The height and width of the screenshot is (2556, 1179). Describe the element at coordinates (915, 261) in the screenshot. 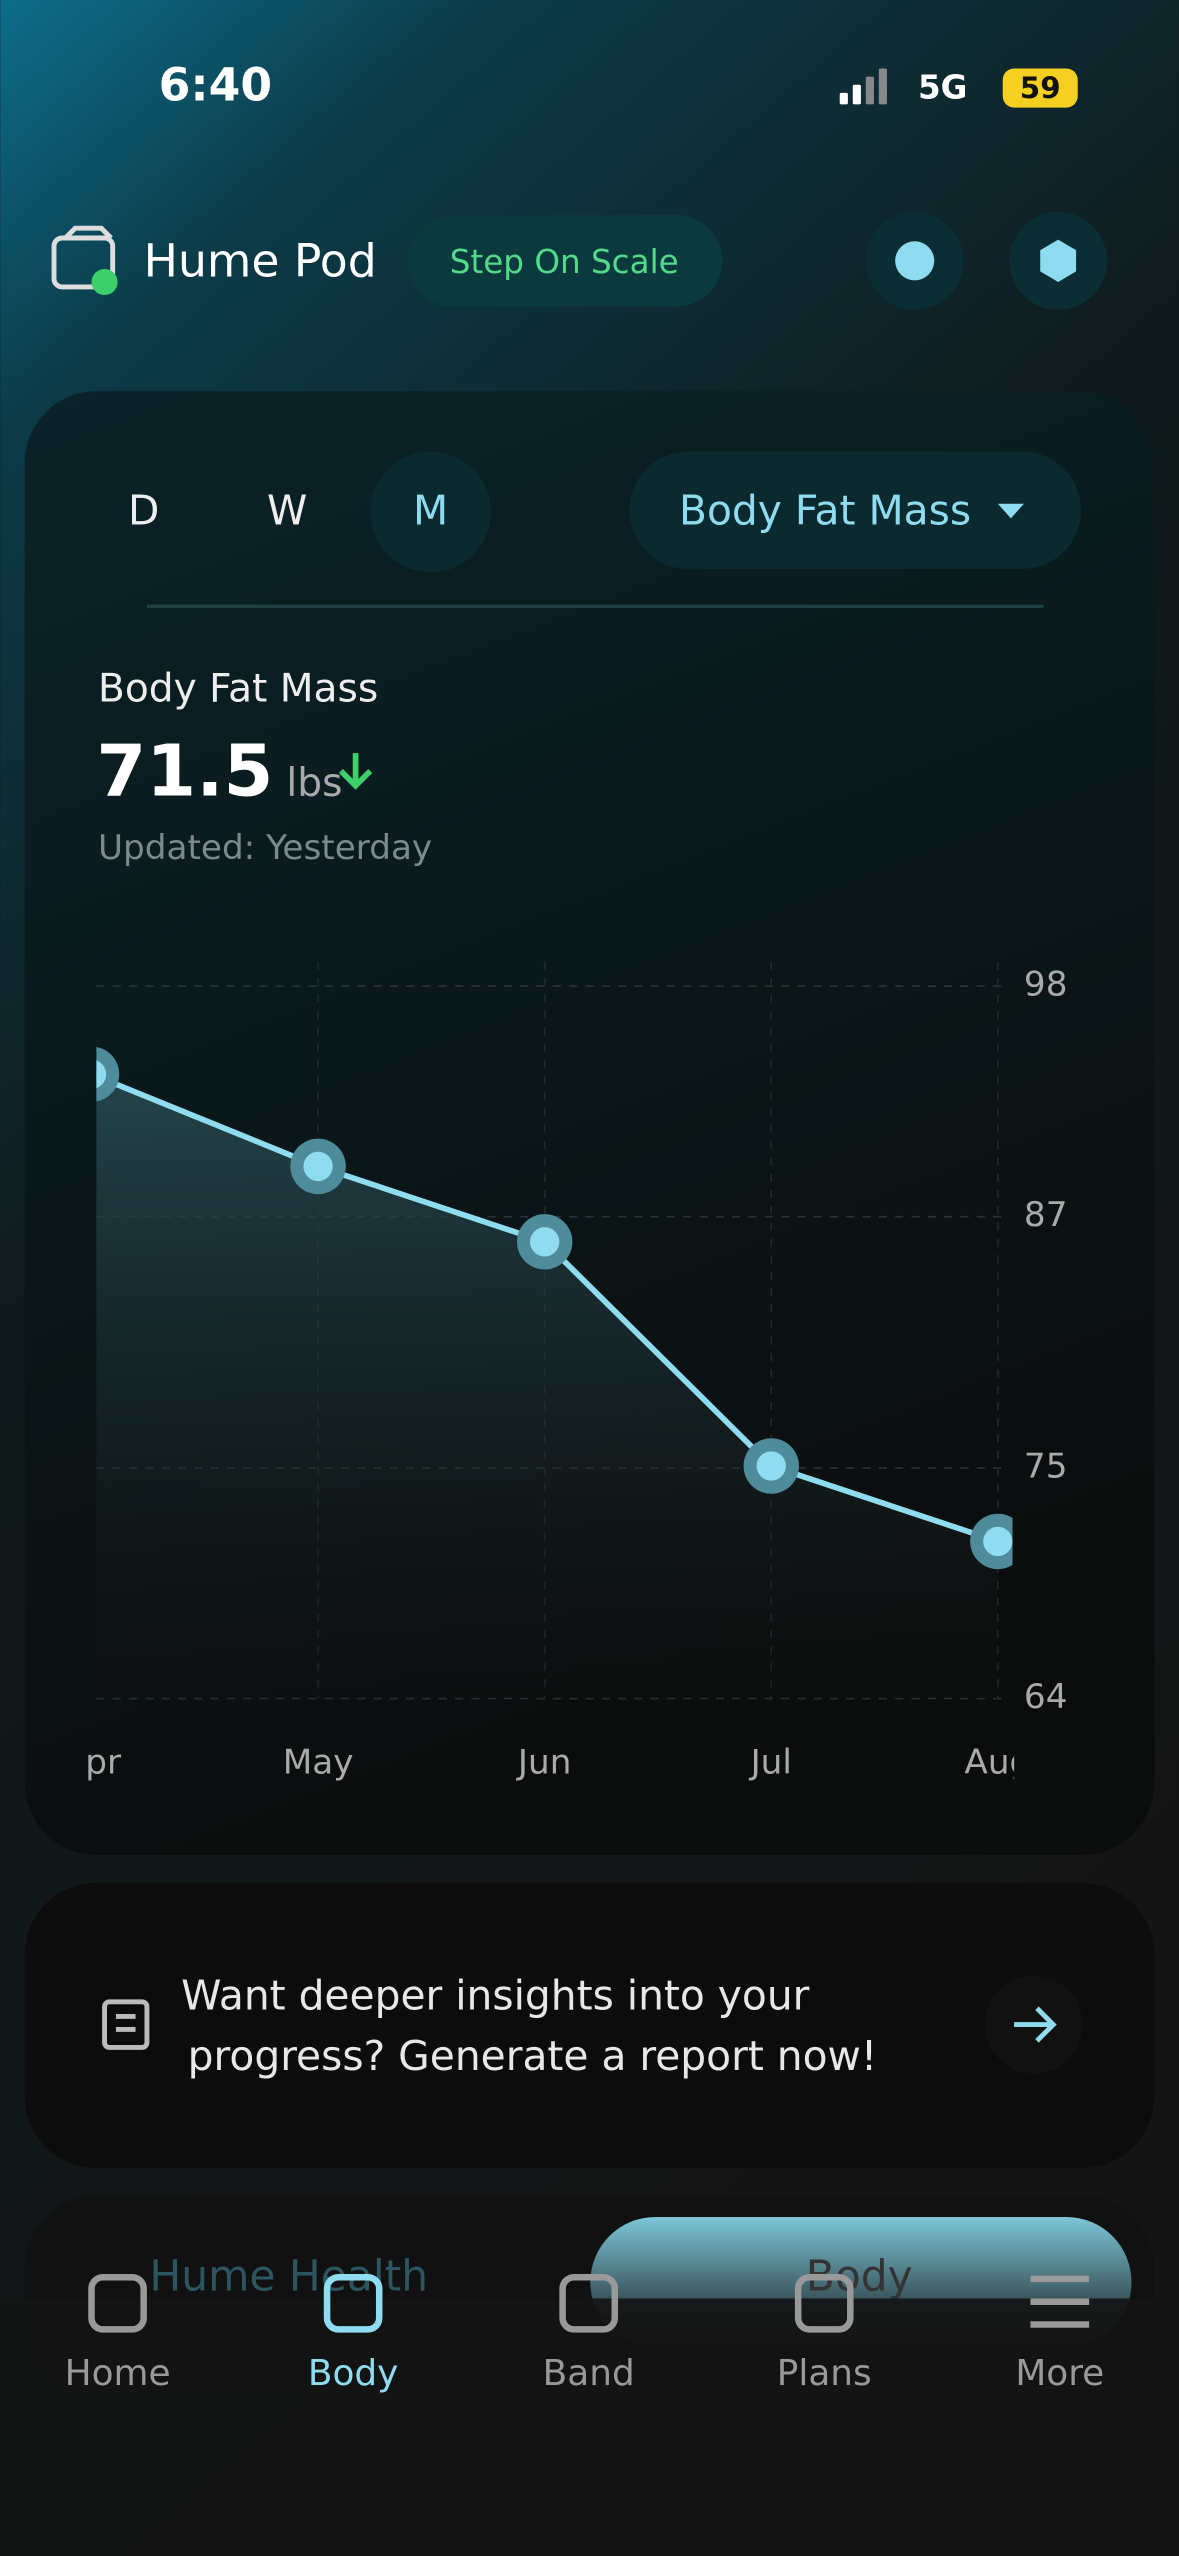

I see `help-icon` at that location.